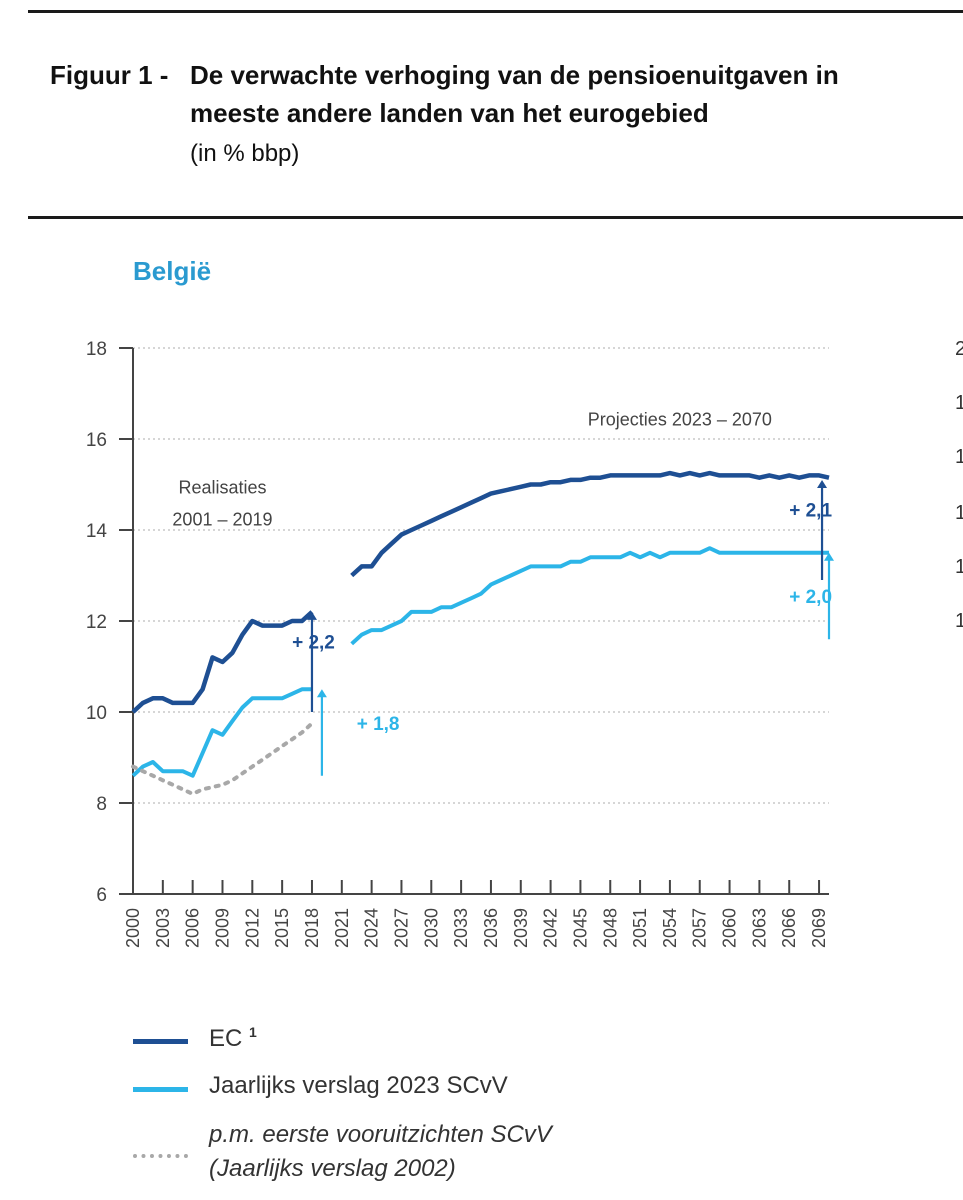 Image resolution: width=963 pixels, height=1200 pixels. Describe the element at coordinates (959, 349) in the screenshot. I see `right-panel-tick: 2` at that location.